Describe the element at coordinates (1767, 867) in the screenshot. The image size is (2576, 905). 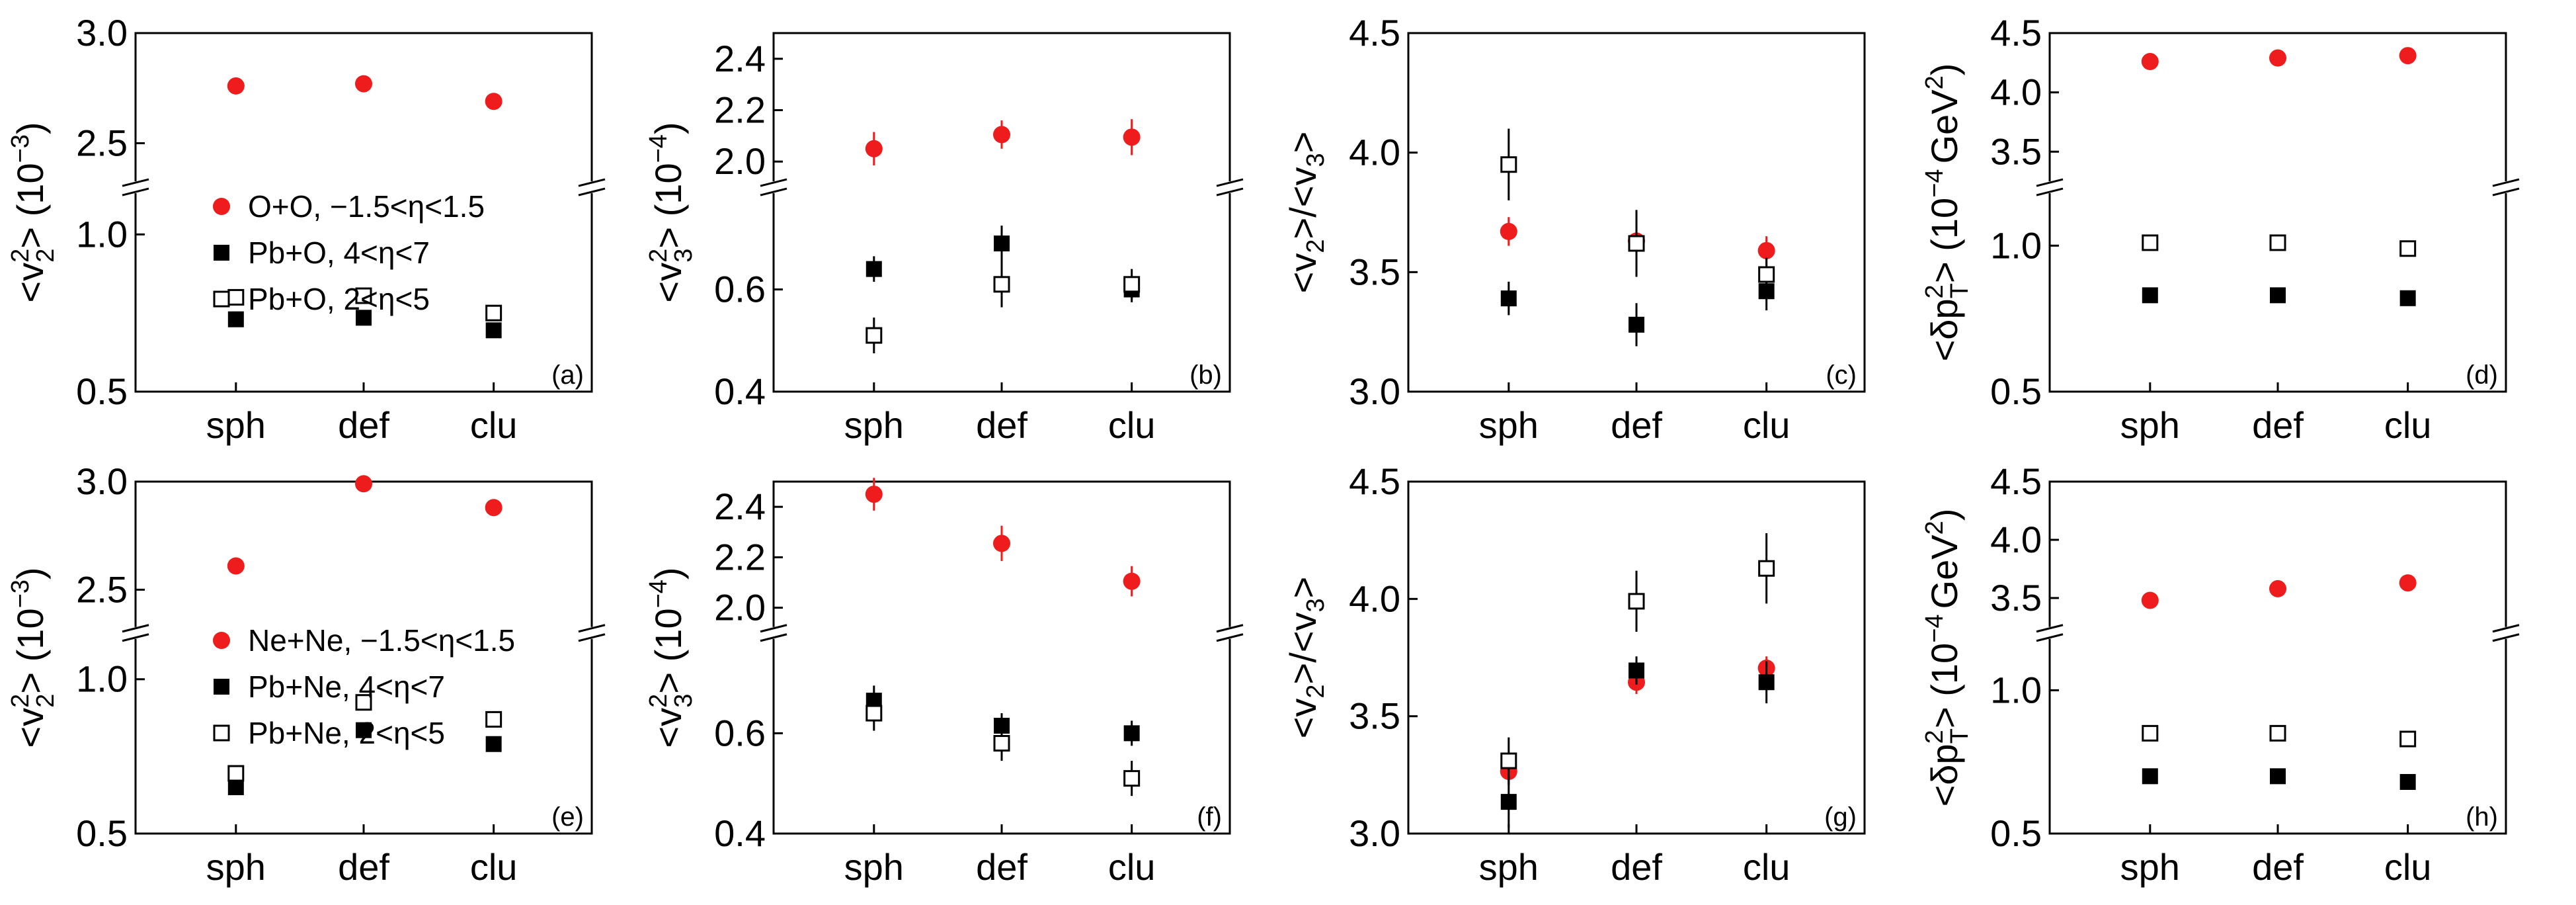
I see `xtick-label-g-2: clu` at that location.